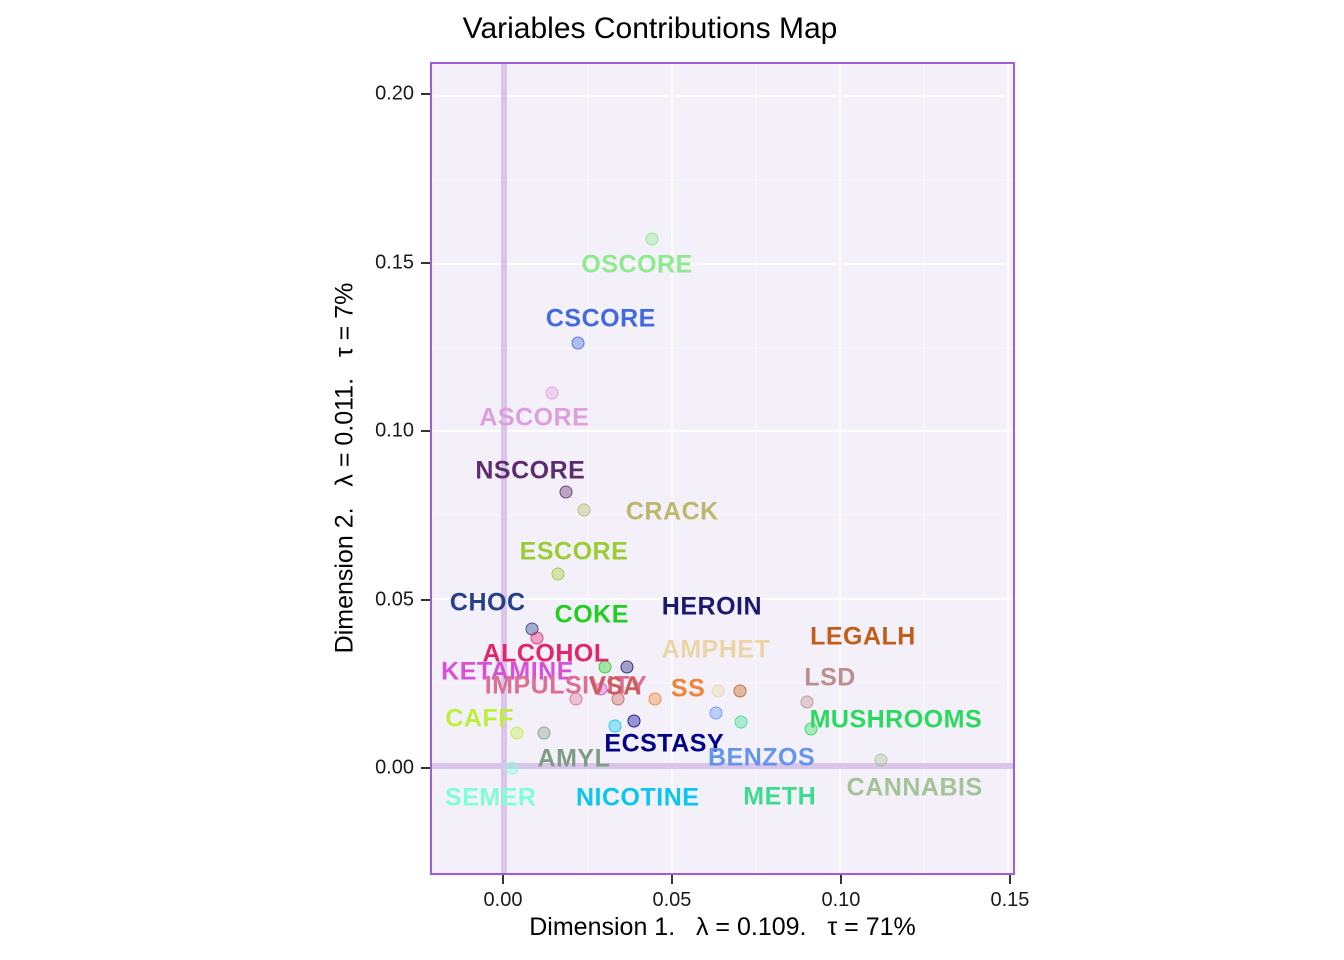 The image size is (1344, 960). Describe the element at coordinates (780, 796) in the screenshot. I see `variable-label-meth: METH` at that location.